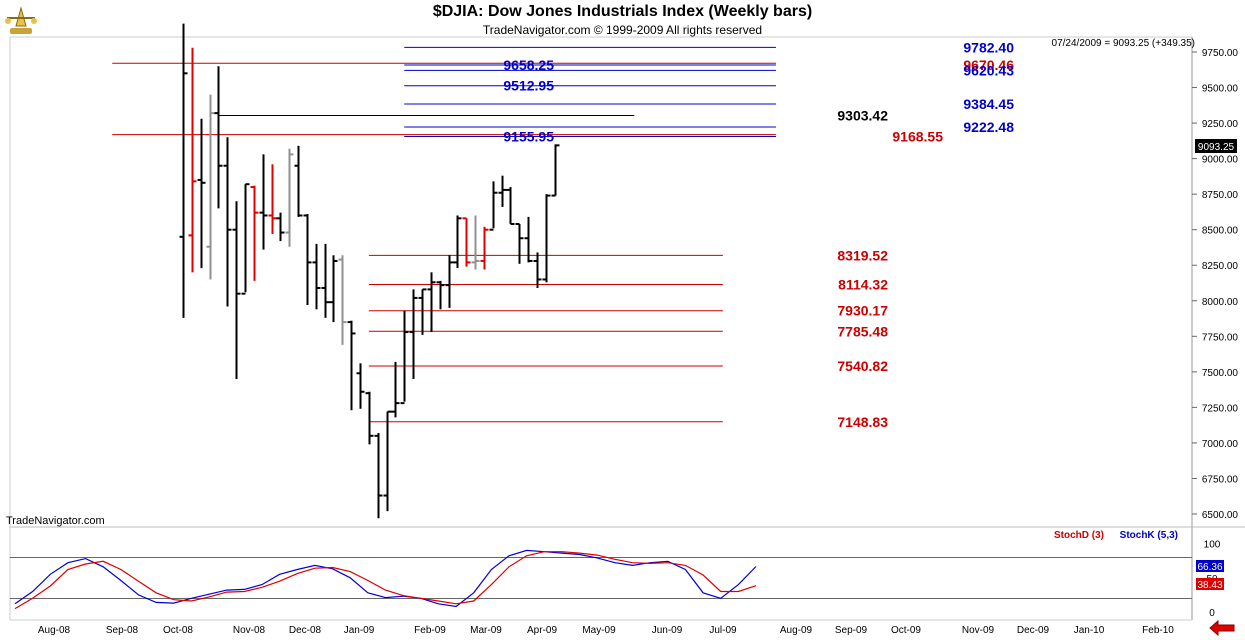  Describe the element at coordinates (863, 285) in the screenshot. I see `level-label: 8114.32` at that location.